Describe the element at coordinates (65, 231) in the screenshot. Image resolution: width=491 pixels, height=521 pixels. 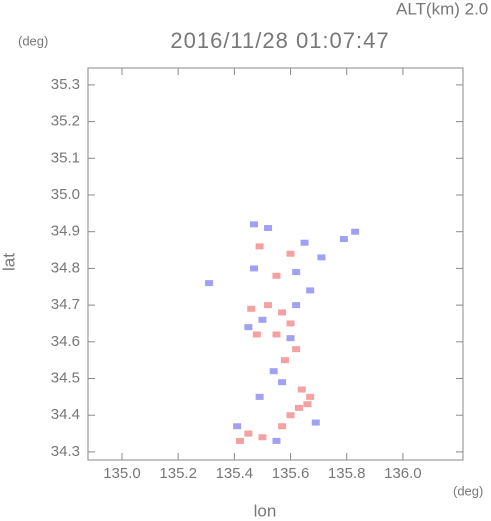
I see `y-tick-label: 34.9` at that location.